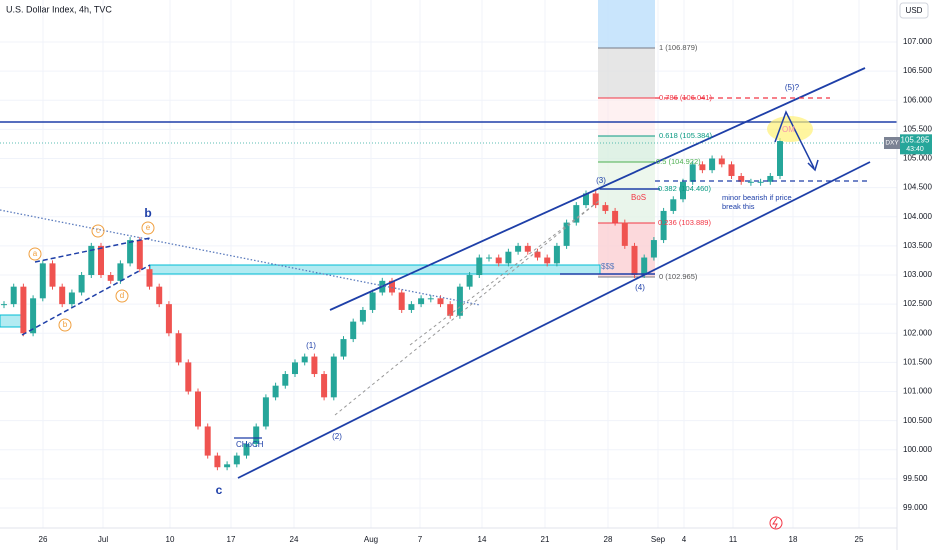 The width and height of the screenshot is (932, 550). I want to click on circle-label: c, so click(98, 230).